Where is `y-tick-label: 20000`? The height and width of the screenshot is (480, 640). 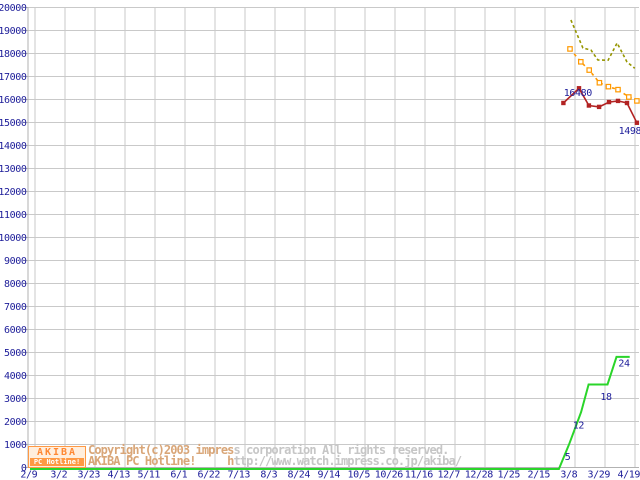 y-tick-label: 20000 is located at coordinates (13, 8).